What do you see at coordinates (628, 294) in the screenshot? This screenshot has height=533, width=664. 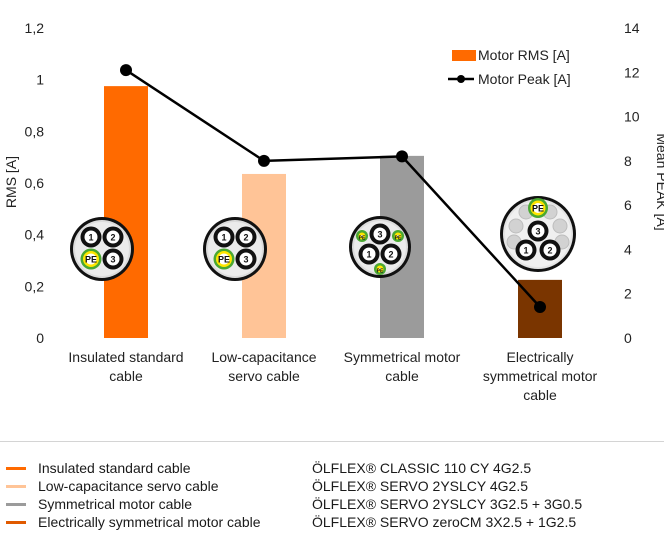 I see `y-tick-label-right: 2` at bounding box center [628, 294].